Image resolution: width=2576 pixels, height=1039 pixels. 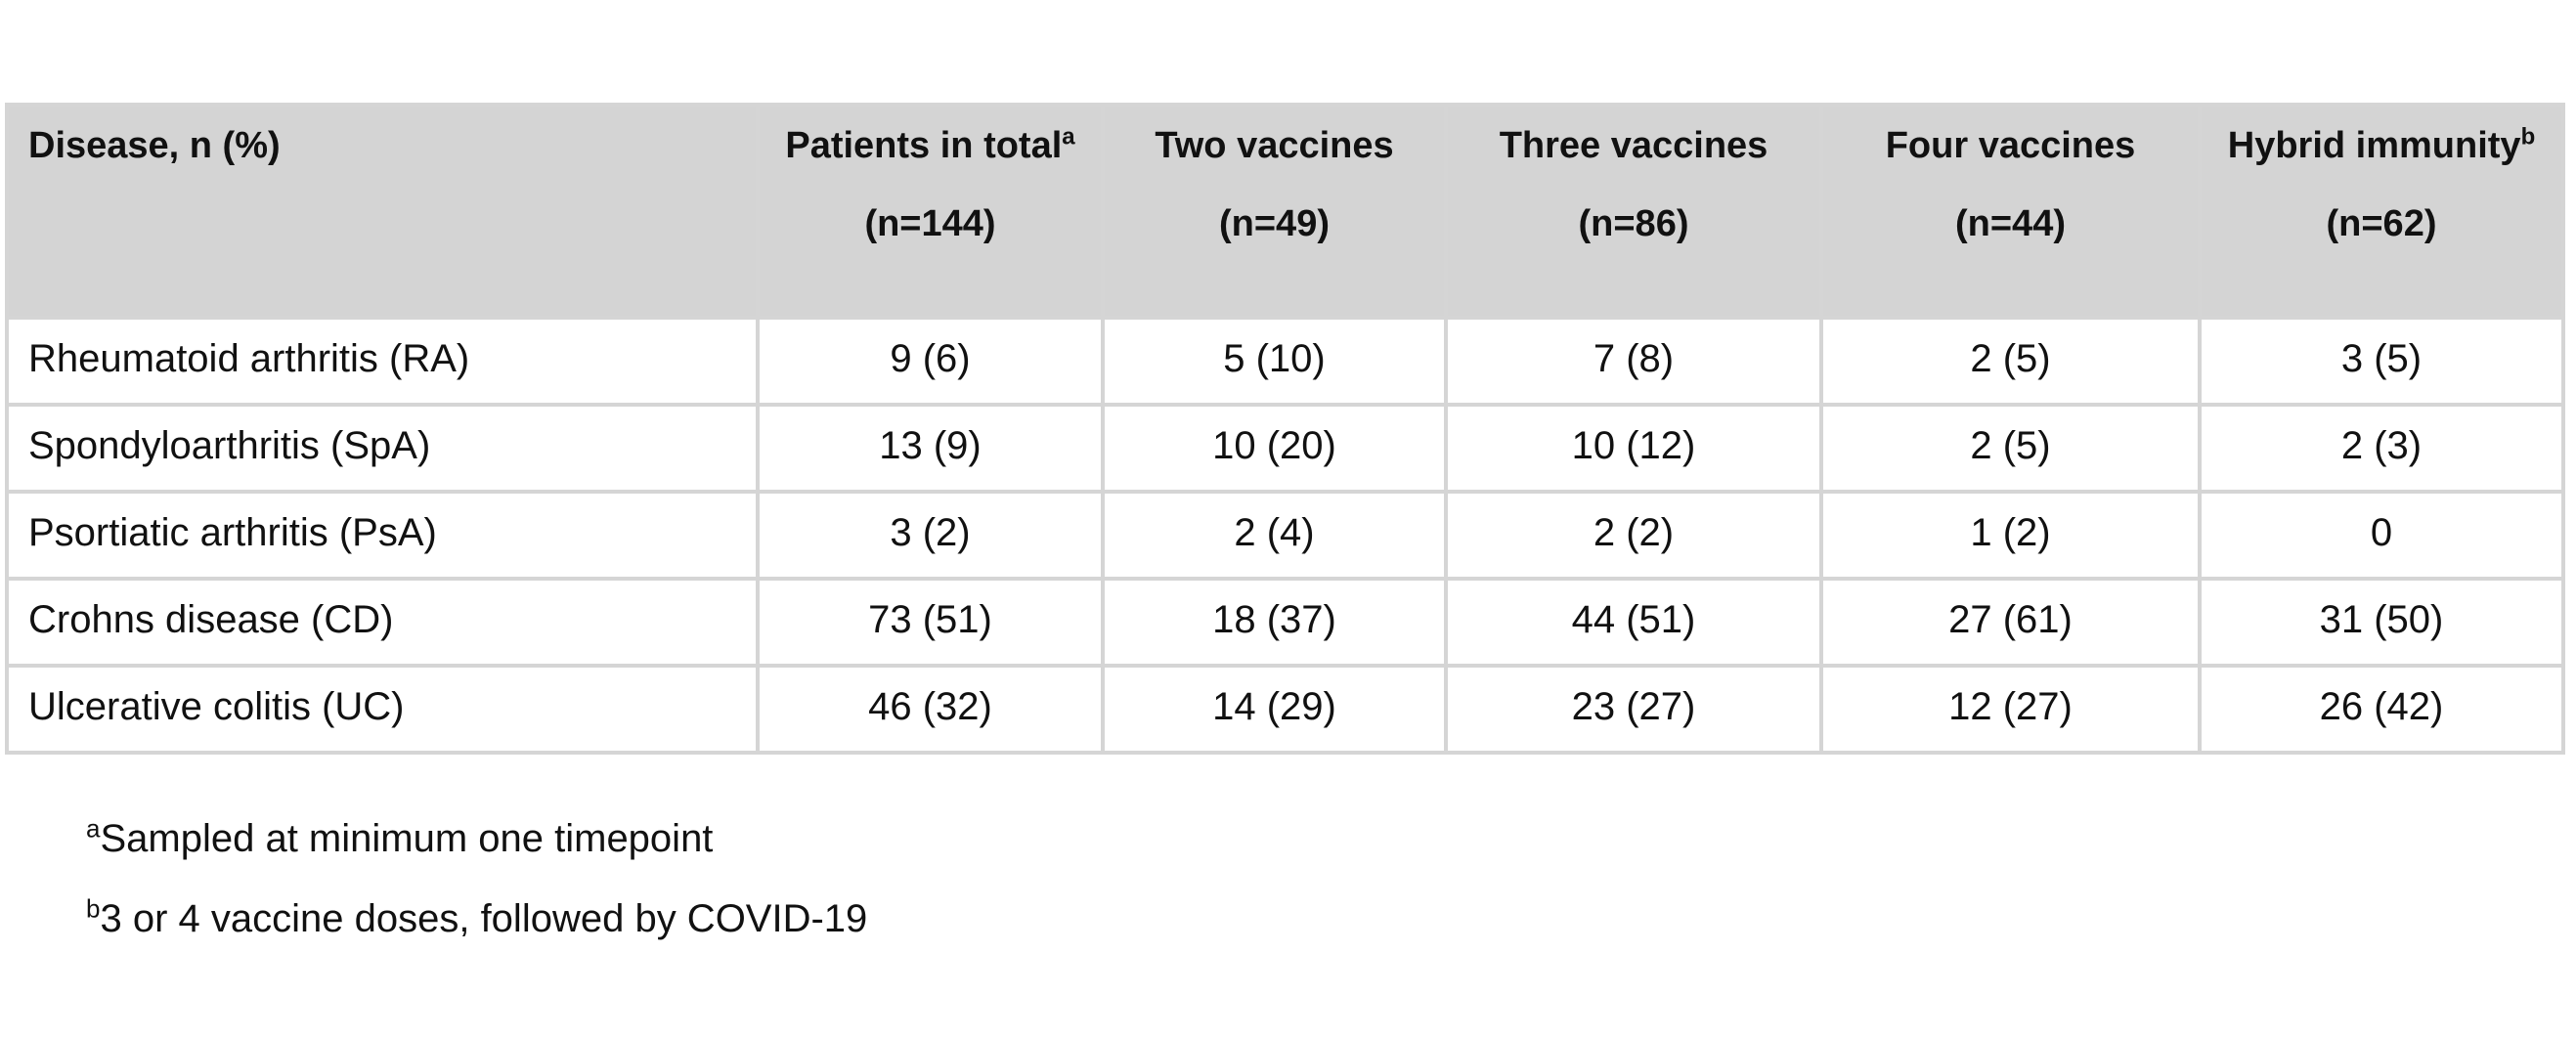 What do you see at coordinates (2381, 223) in the screenshot?
I see `col-header-n: (n=62)` at bounding box center [2381, 223].